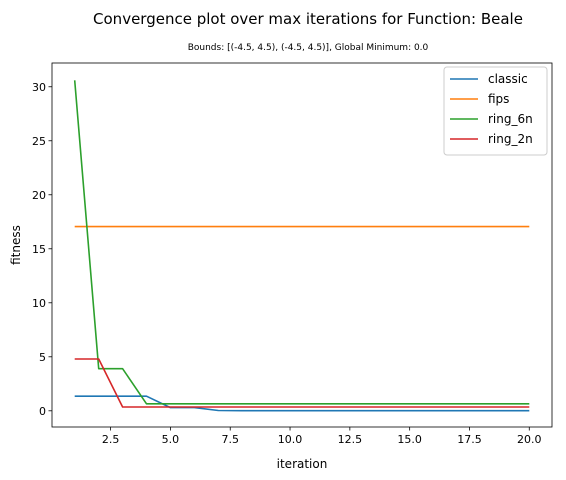  Describe the element at coordinates (322, 436) in the screenshot. I see `x-axis-ticks: 2.5 5.0 7.5 10.0 12.5 15.0 17.5 20.0` at that location.